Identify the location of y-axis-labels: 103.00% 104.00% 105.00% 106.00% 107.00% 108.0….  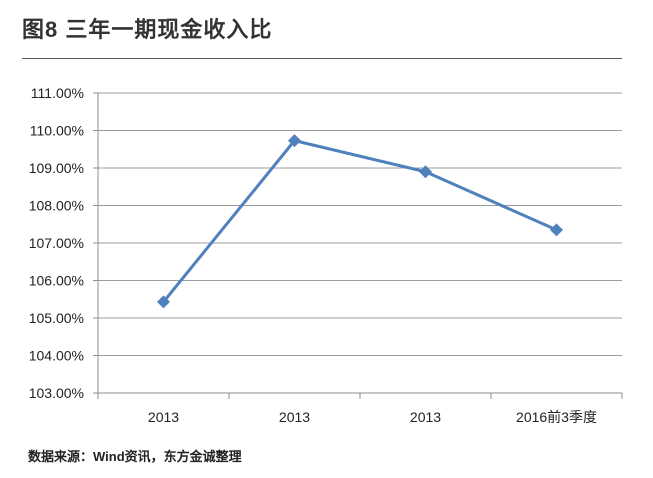
(56, 243).